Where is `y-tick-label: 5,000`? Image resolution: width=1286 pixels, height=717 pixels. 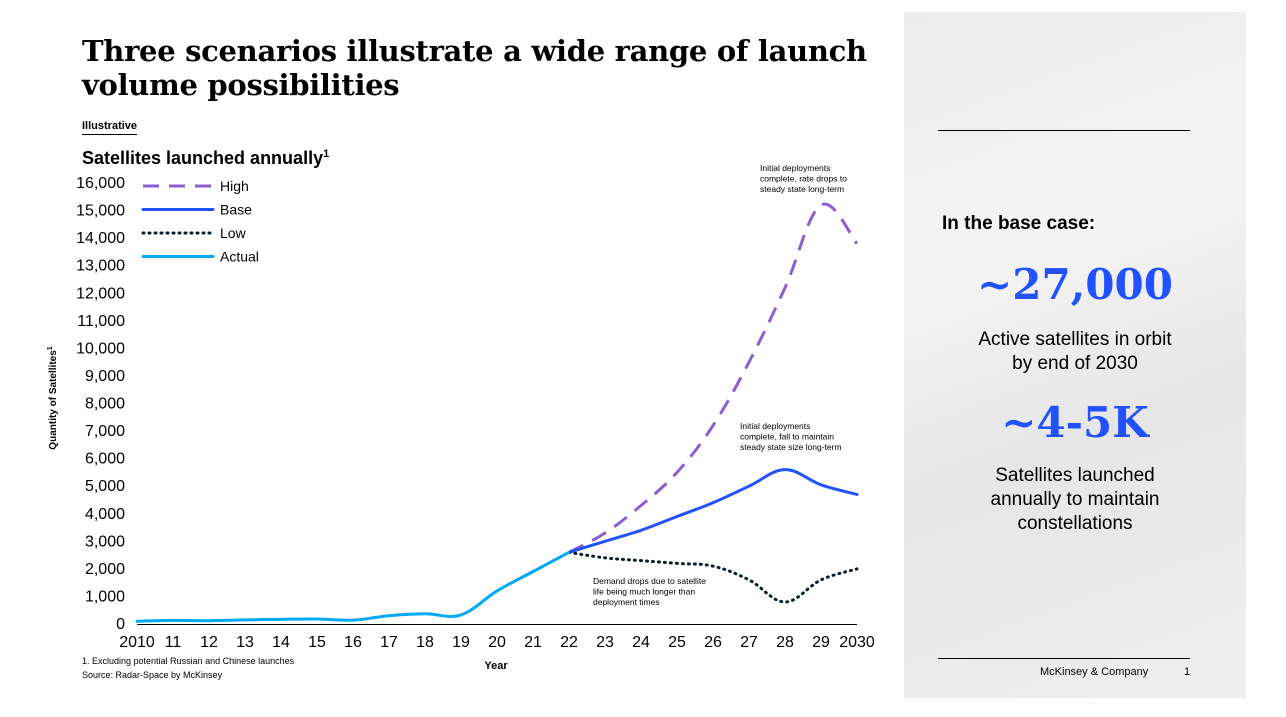
y-tick-label: 5,000 is located at coordinates (105, 486).